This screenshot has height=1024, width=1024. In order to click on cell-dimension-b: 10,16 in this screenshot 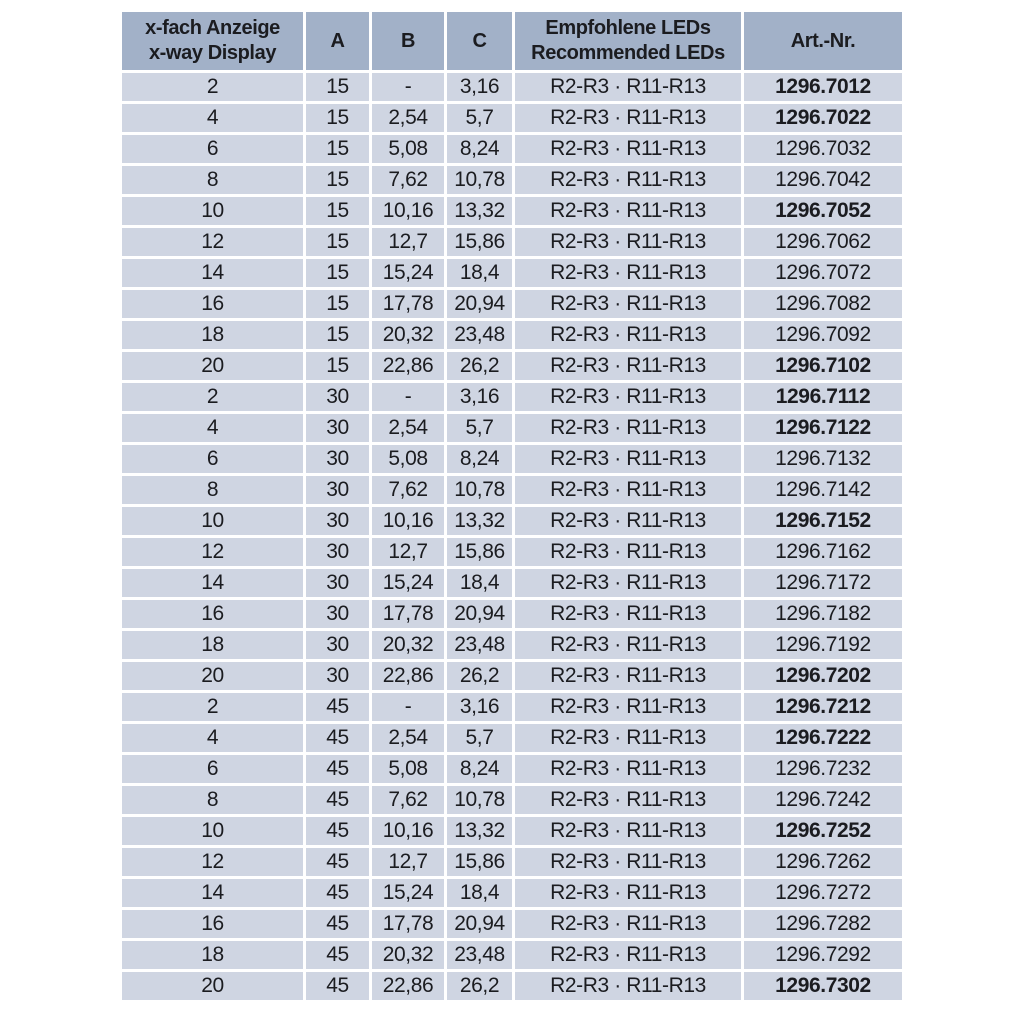, I will do `click(408, 211)`.